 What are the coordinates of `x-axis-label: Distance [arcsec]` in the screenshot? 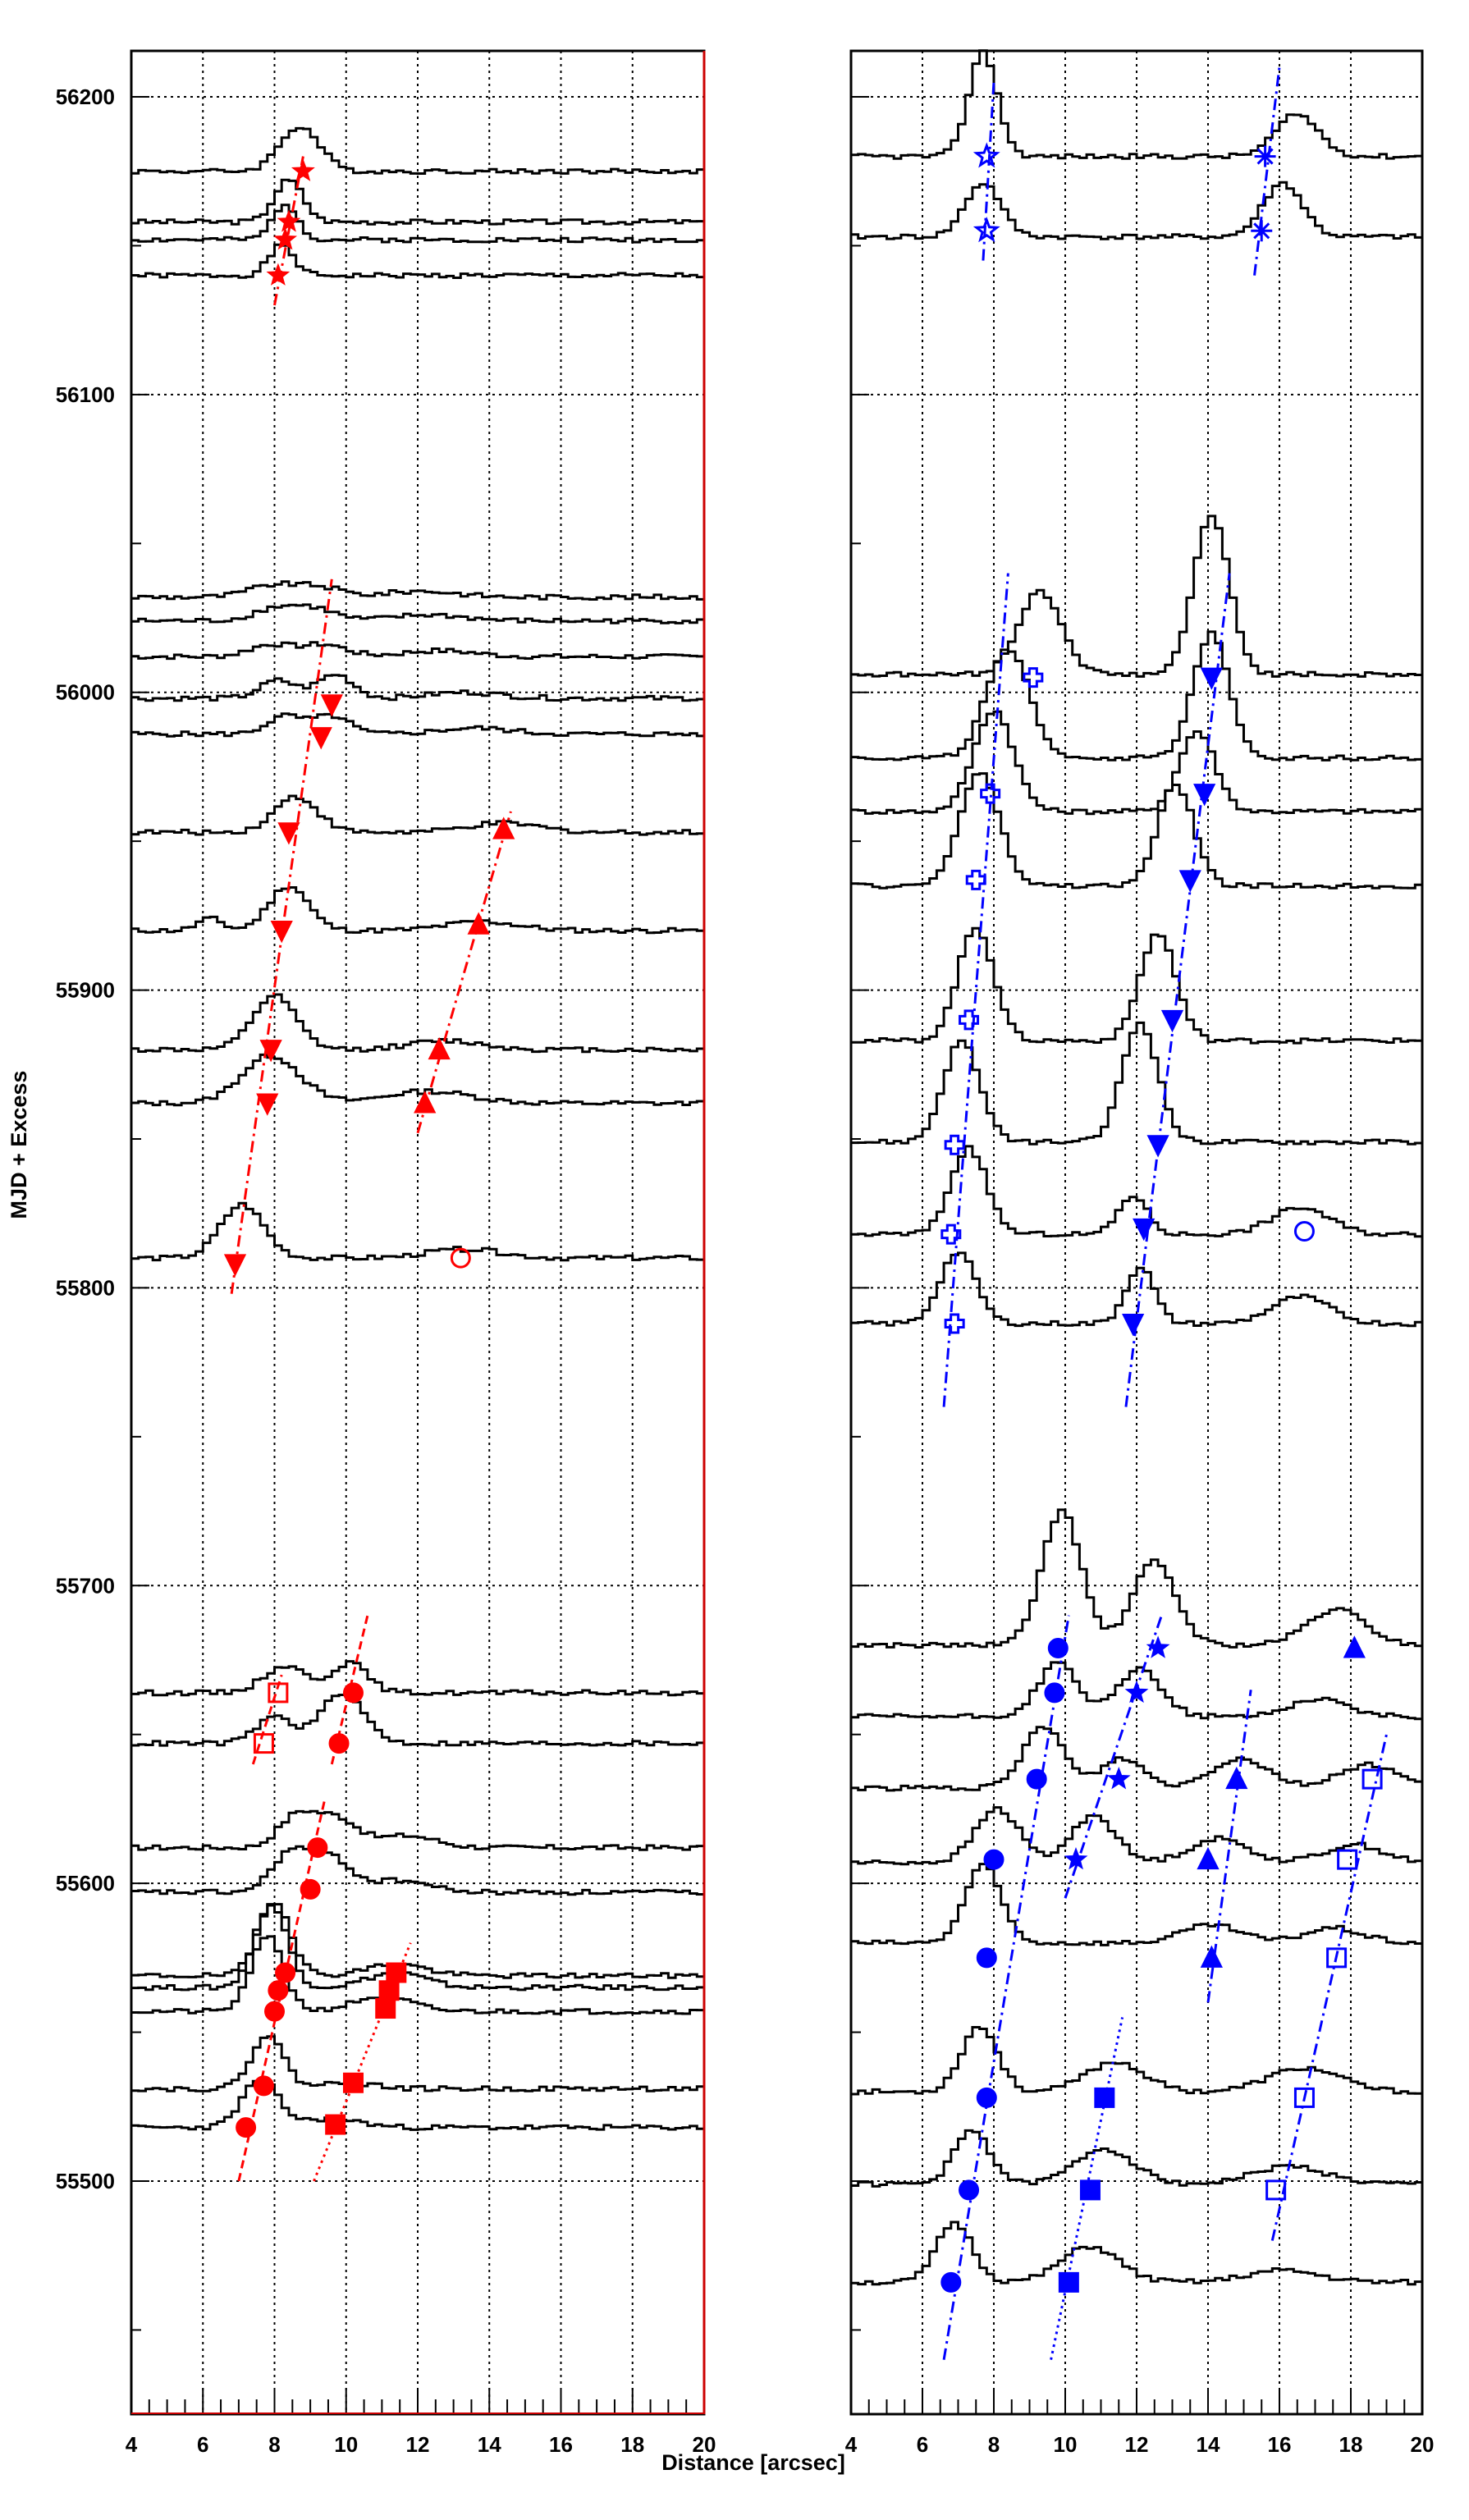 It's located at (753, 2462).